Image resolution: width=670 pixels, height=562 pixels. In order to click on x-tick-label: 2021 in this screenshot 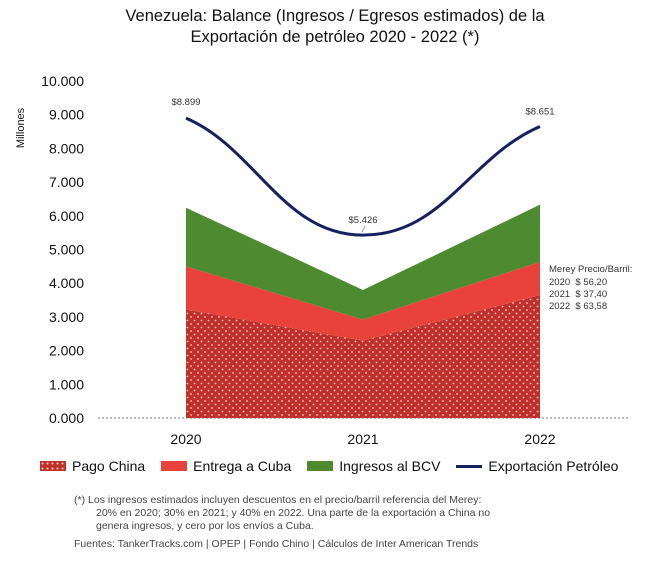, I will do `click(362, 439)`.